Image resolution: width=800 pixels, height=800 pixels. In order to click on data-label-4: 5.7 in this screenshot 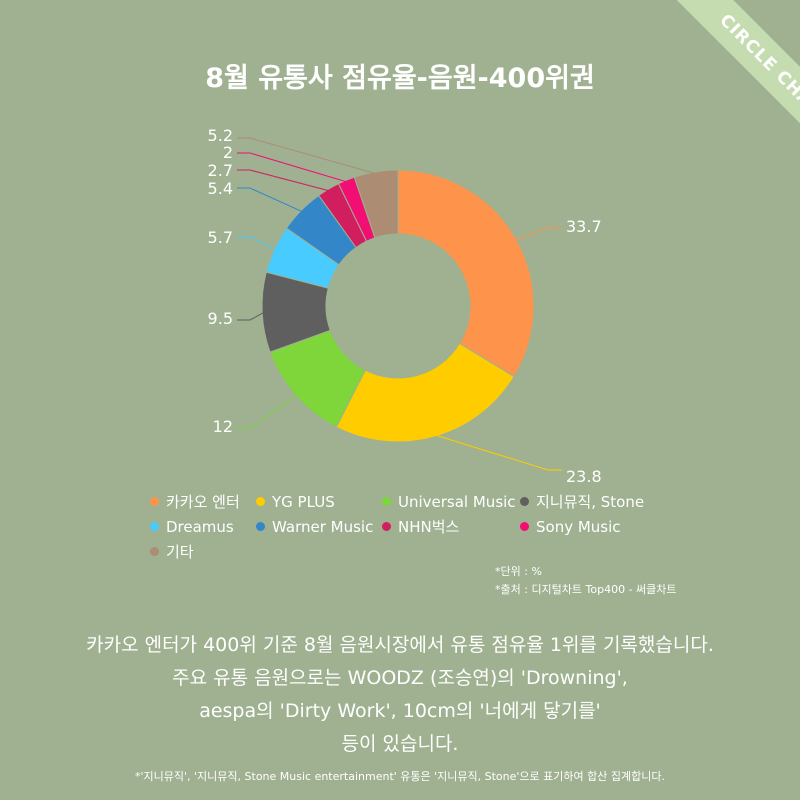, I will do `click(220, 237)`.